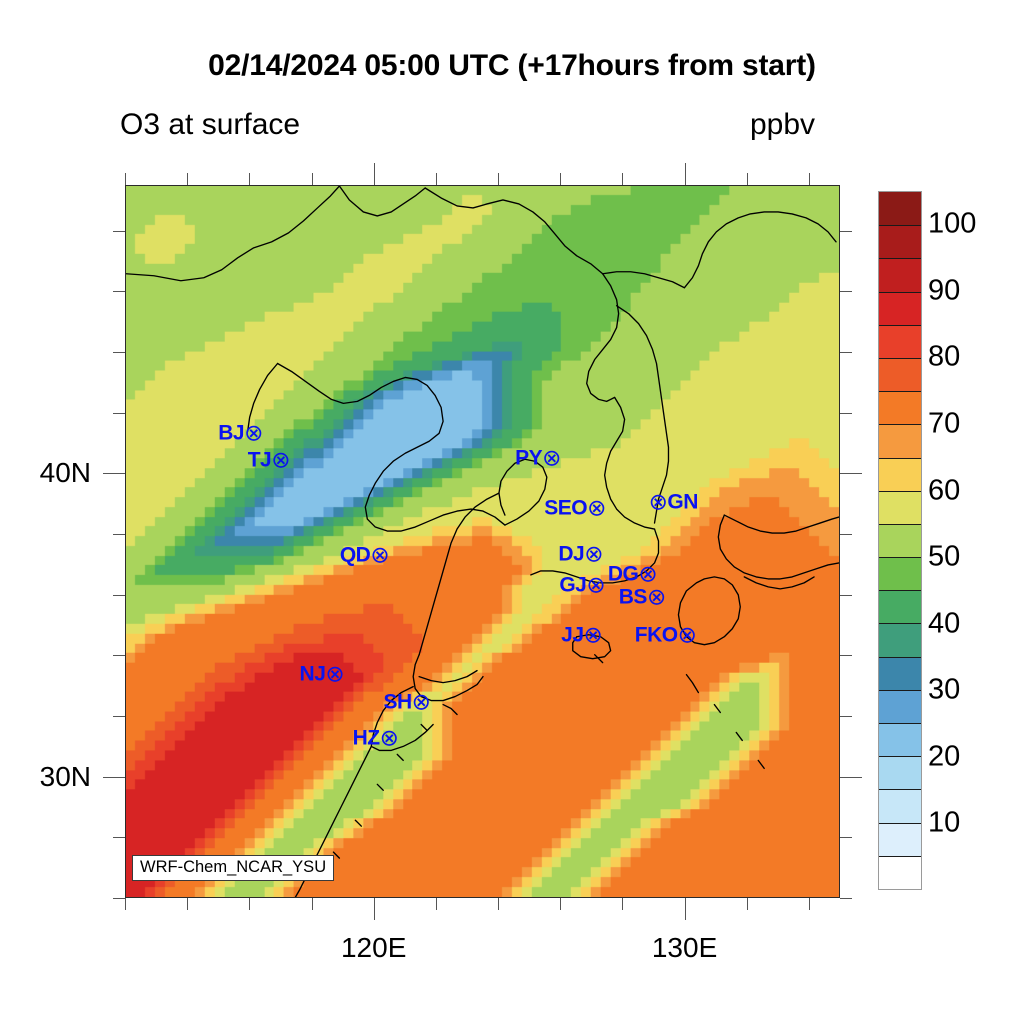 This screenshot has width=1024, height=1024. I want to click on colorbar-tick-label: 90, so click(944, 290).